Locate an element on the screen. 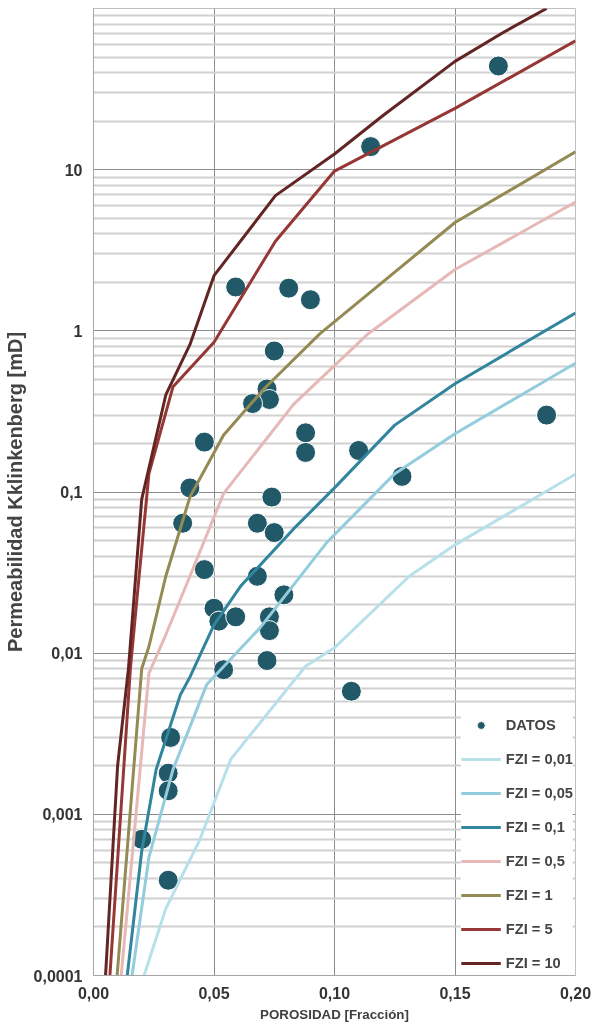 The width and height of the screenshot is (597, 1024). legend-label: FZI = 5 is located at coordinates (529, 929).